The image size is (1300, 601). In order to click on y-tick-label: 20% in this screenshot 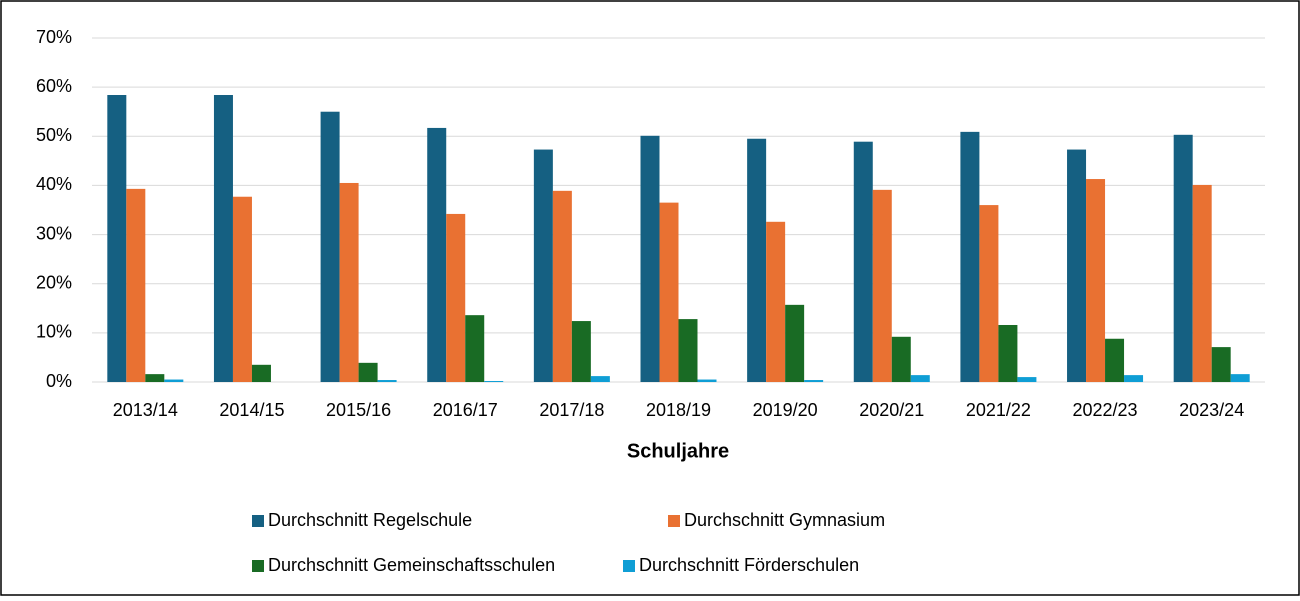, I will do `click(54, 282)`.